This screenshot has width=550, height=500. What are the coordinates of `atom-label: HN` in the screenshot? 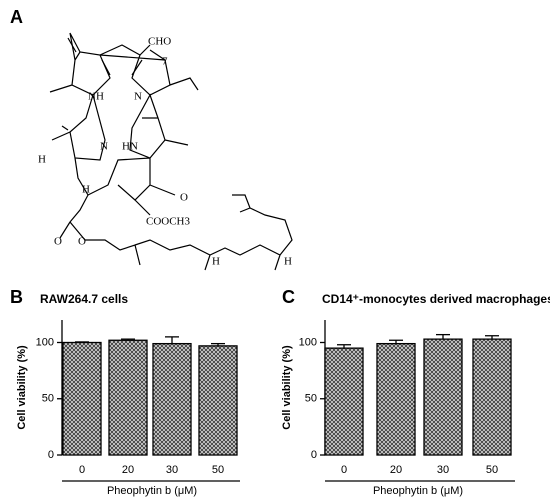 It's located at (130, 147).